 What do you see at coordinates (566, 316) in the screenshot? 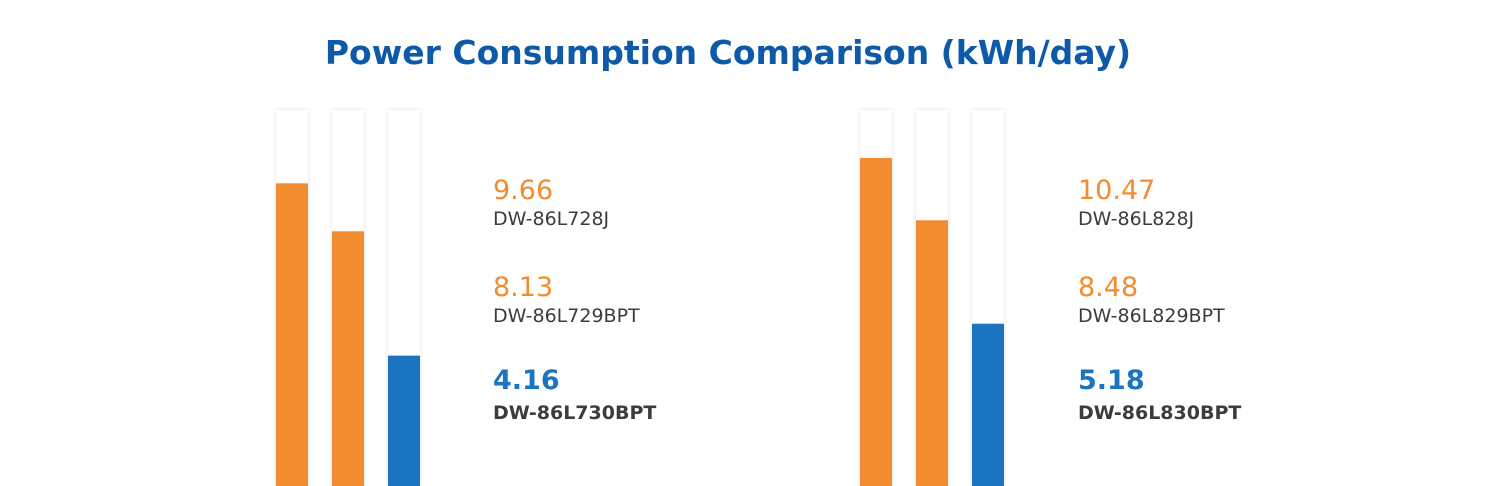
I see `category-label: DW-86L729BPT` at bounding box center [566, 316].